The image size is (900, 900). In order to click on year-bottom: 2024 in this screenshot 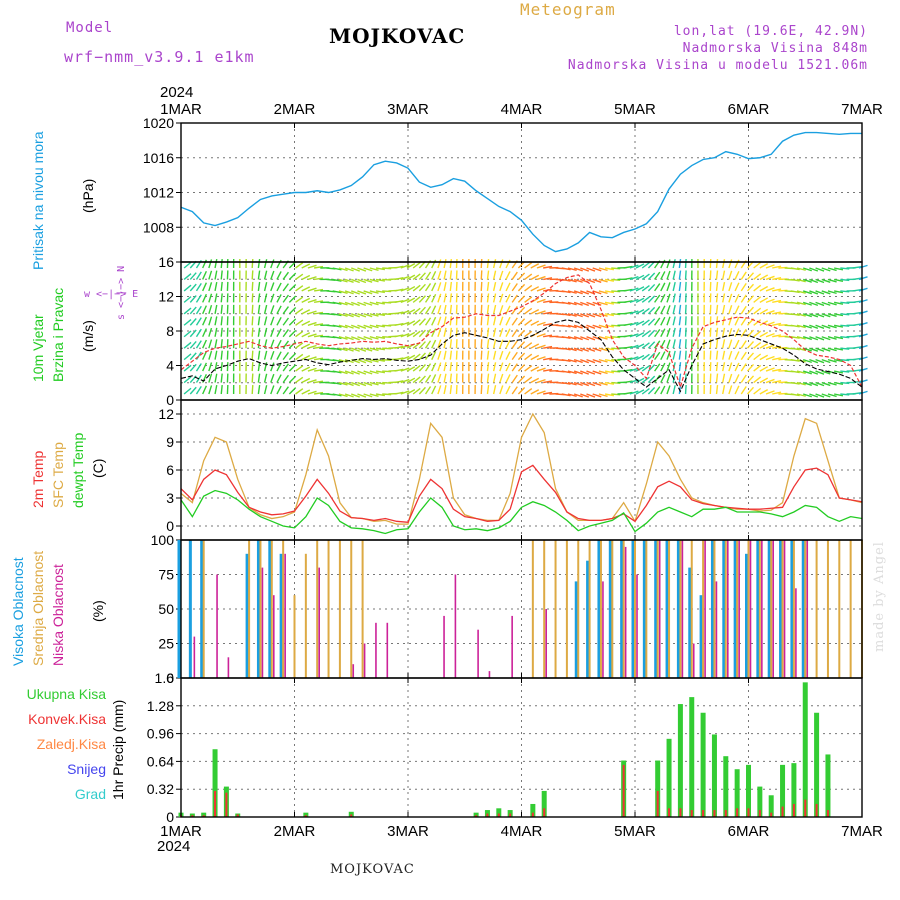, I will do `click(174, 846)`.